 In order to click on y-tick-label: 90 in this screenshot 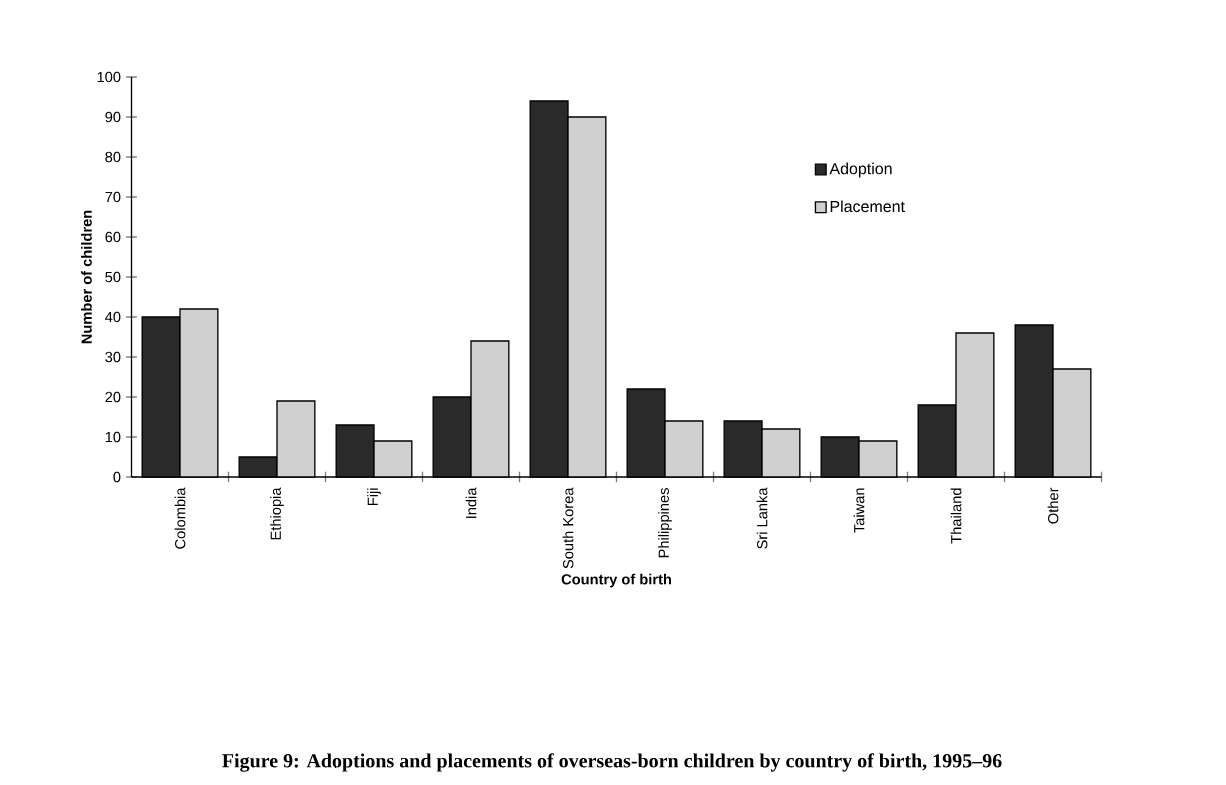, I will do `click(113, 117)`.